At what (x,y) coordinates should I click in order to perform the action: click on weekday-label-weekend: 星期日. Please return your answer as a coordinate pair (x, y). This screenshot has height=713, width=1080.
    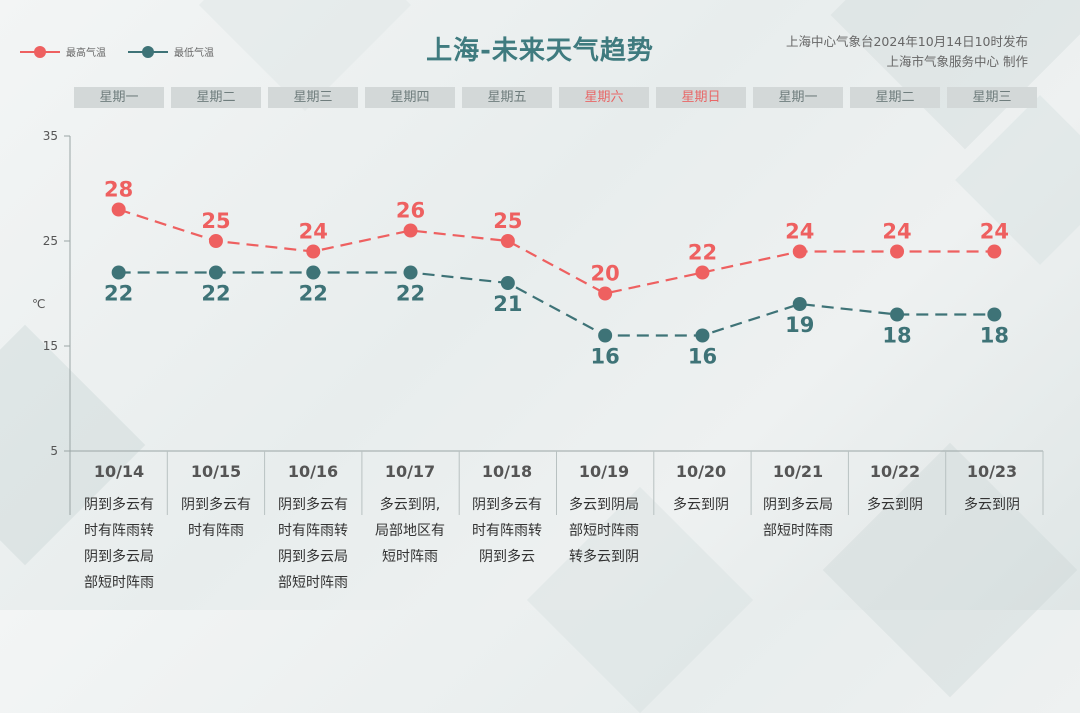
    Looking at the image, I should click on (701, 97).